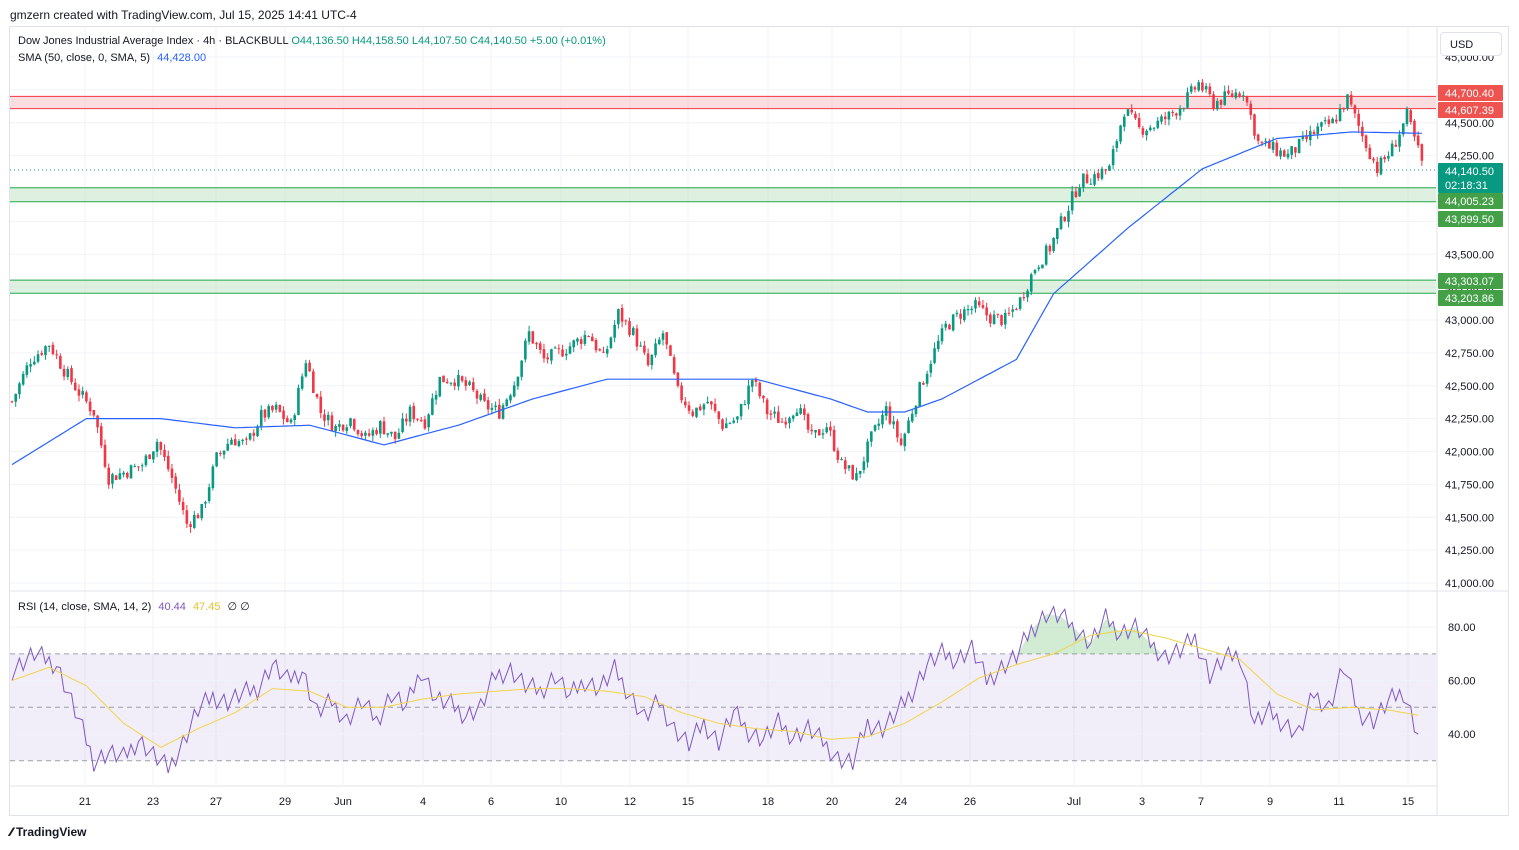  I want to click on time-tick-label: 7, so click(1201, 802).